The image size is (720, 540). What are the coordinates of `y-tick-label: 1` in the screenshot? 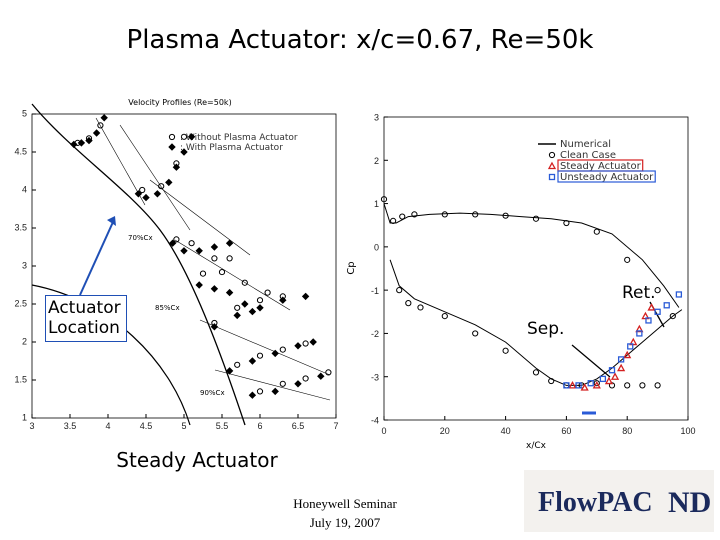 It's located at (376, 204).